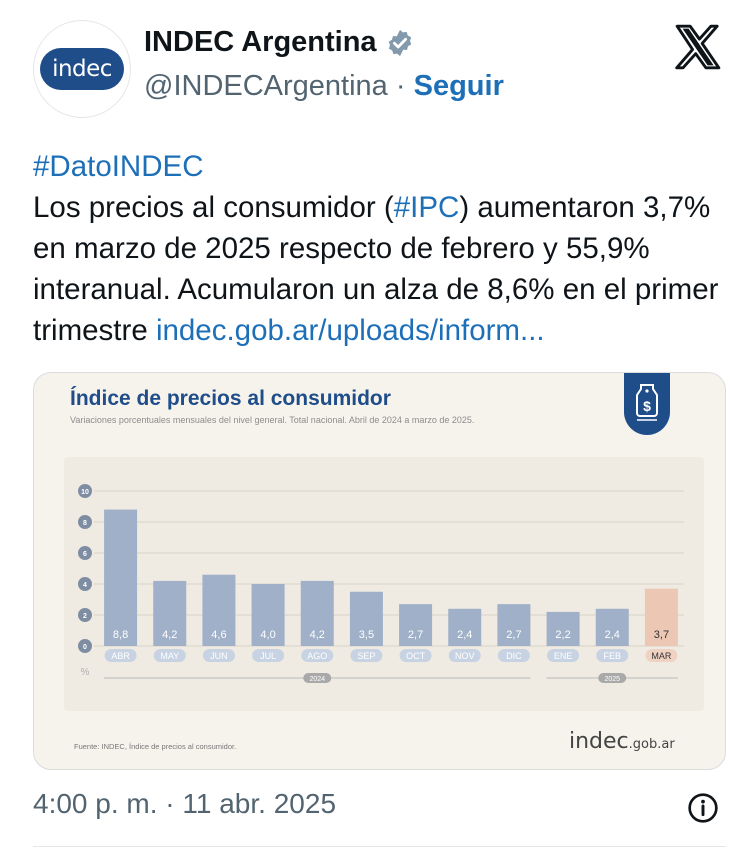 The height and width of the screenshot is (852, 730). What do you see at coordinates (585, 207) in the screenshot?
I see `tweet-line-1-end: ) aumentaron 3,7%` at bounding box center [585, 207].